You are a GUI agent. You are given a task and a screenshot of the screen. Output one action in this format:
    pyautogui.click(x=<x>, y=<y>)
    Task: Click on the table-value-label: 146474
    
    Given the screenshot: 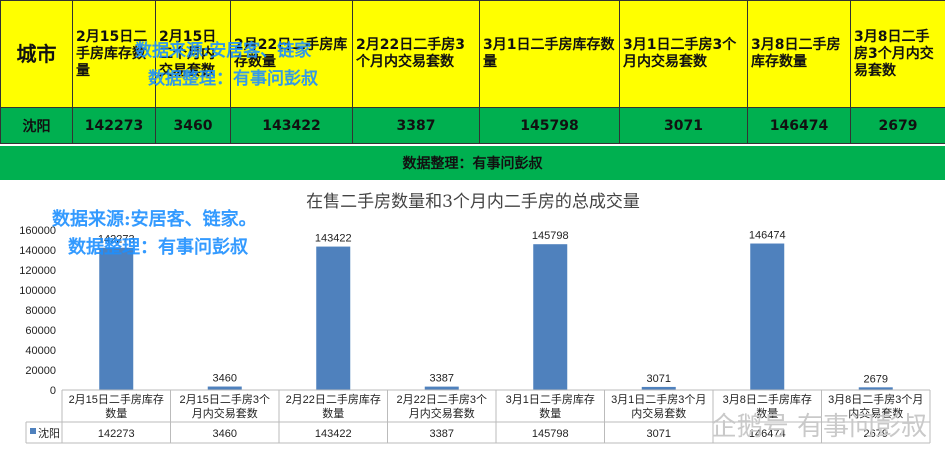 What is the action you would take?
    pyautogui.click(x=767, y=434)
    